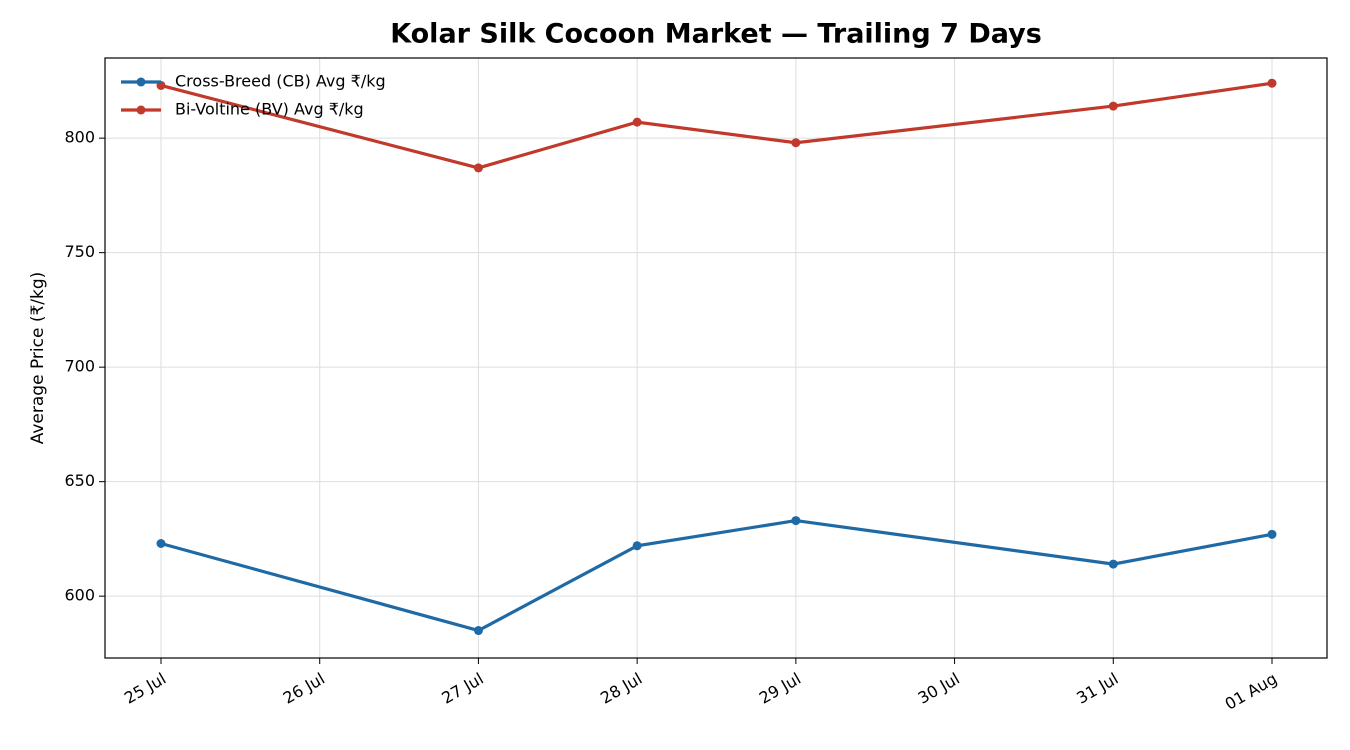 The width and height of the screenshot is (1350, 750). Describe the element at coordinates (145, 688) in the screenshot. I see `x-tick-label: 25 Jul` at that location.